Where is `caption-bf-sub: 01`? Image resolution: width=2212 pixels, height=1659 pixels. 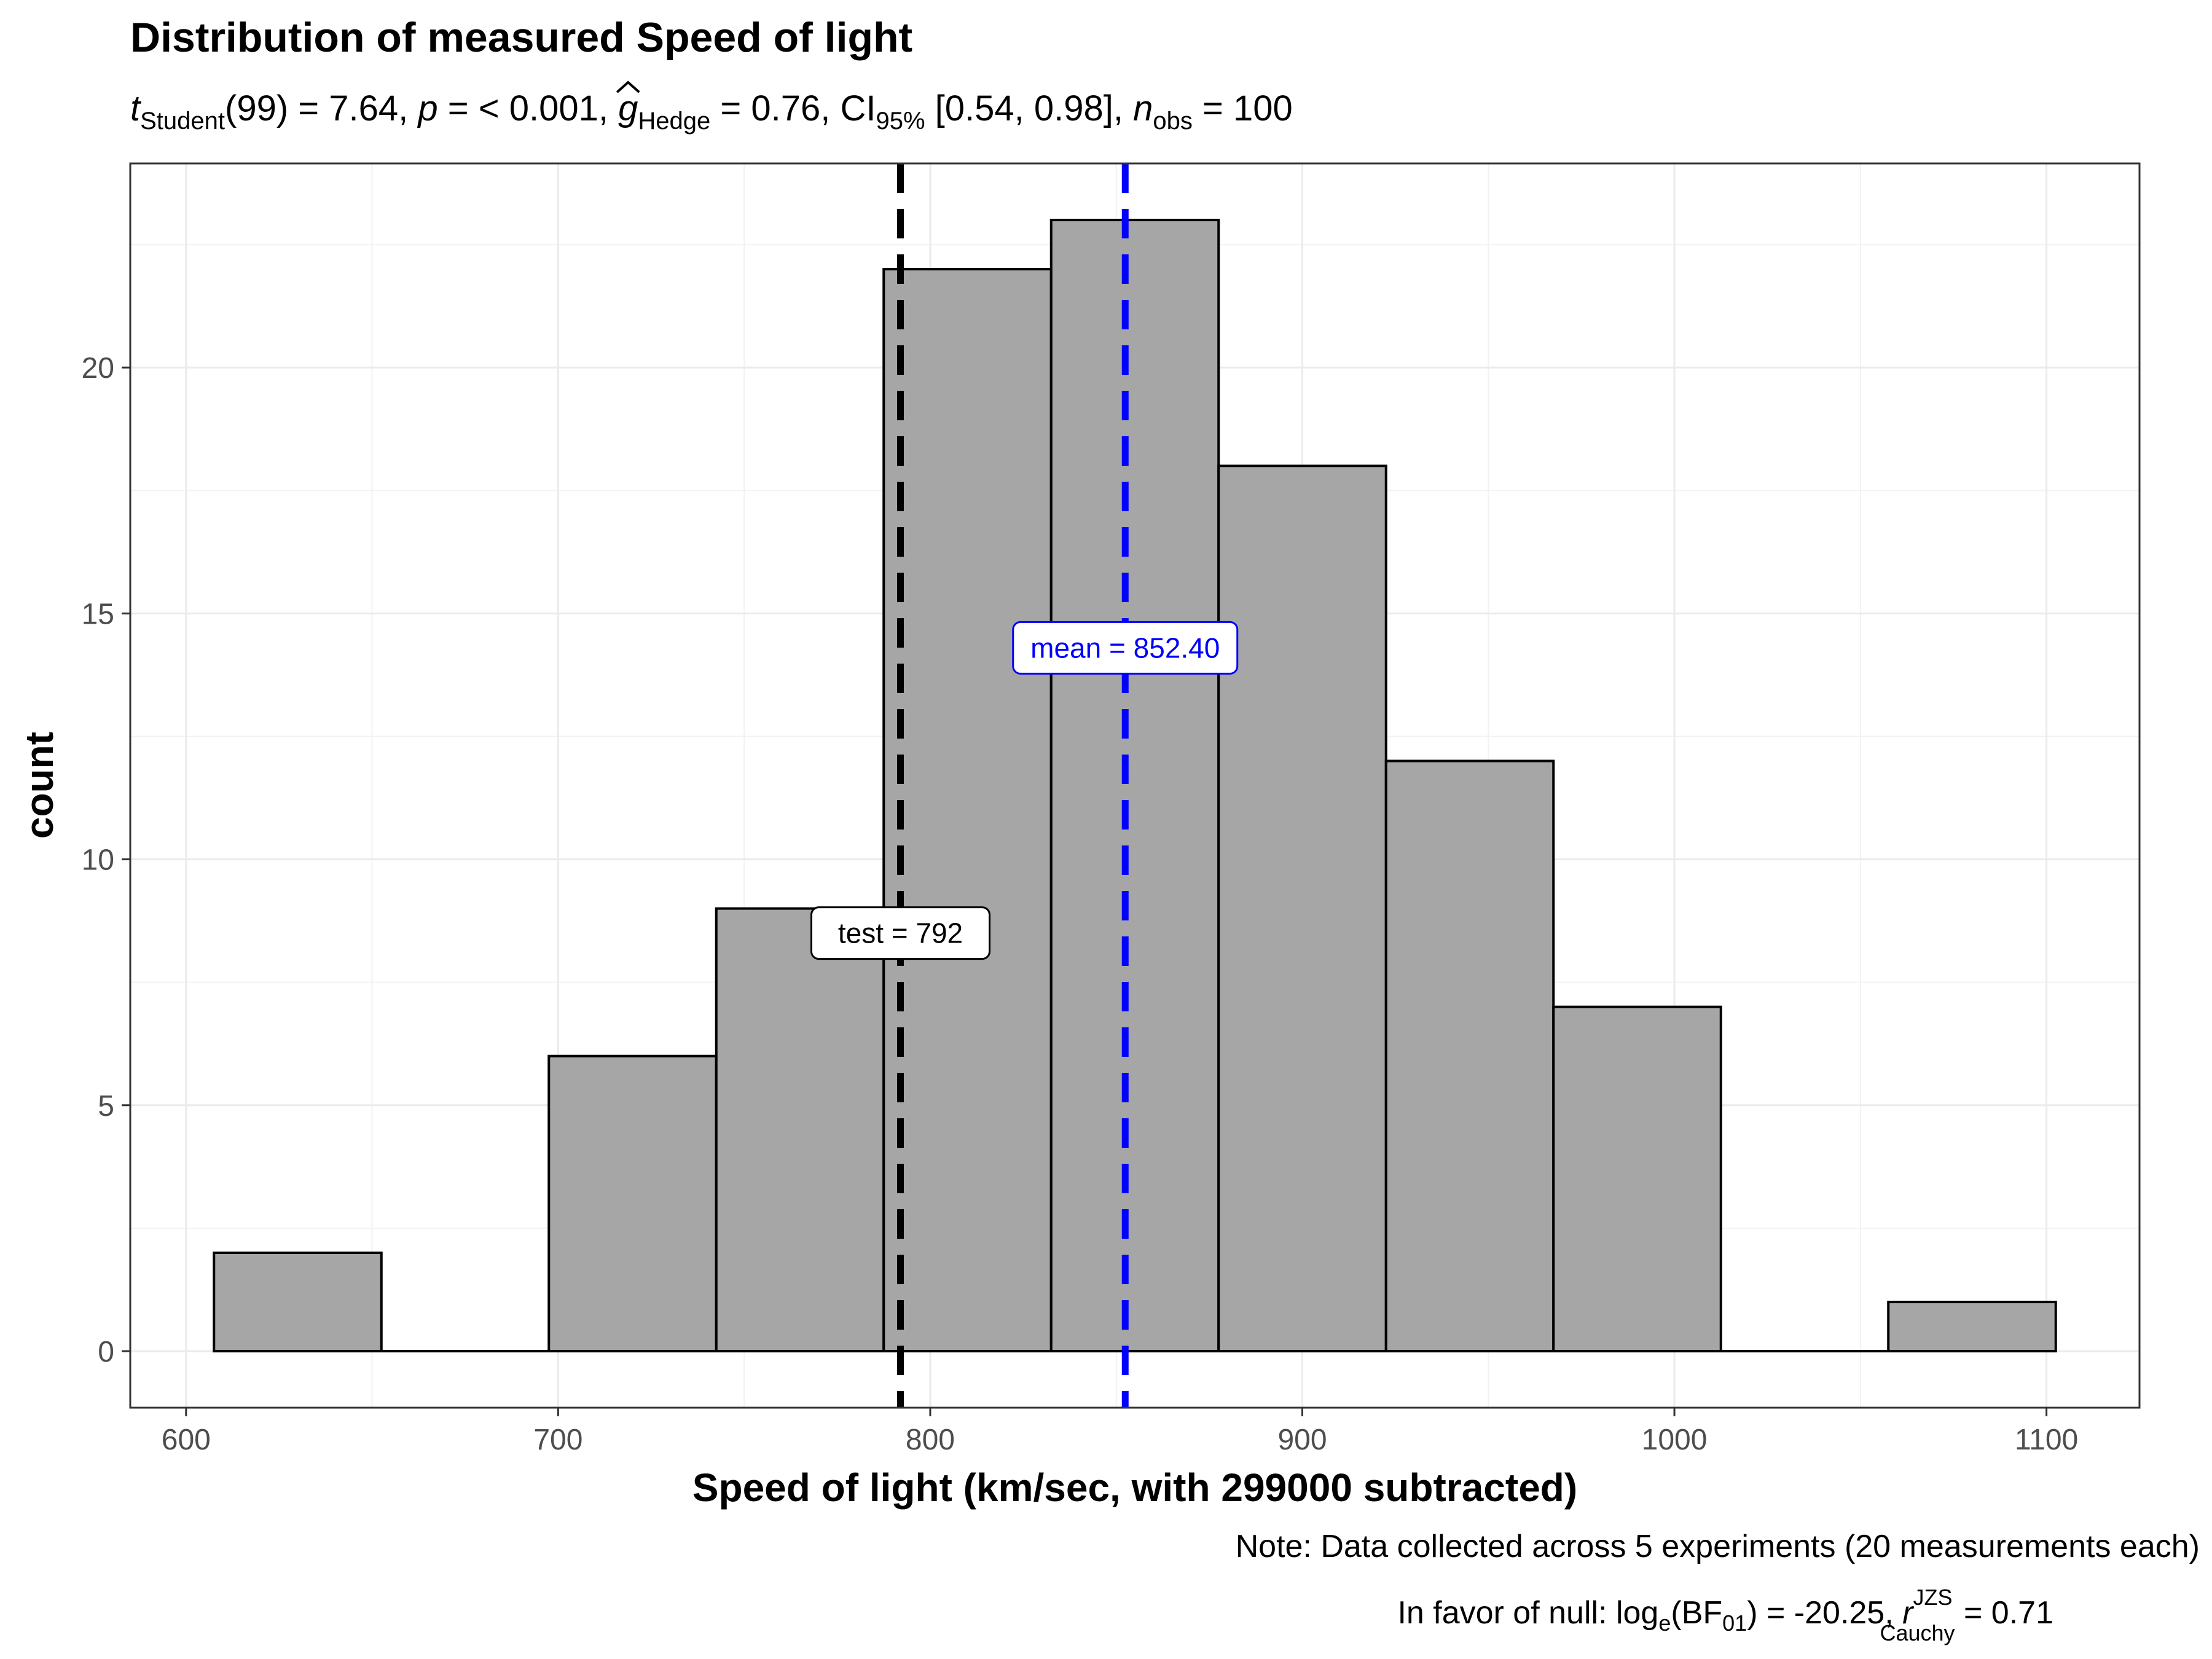 caption-bf-sub: 01 is located at coordinates (1734, 1623).